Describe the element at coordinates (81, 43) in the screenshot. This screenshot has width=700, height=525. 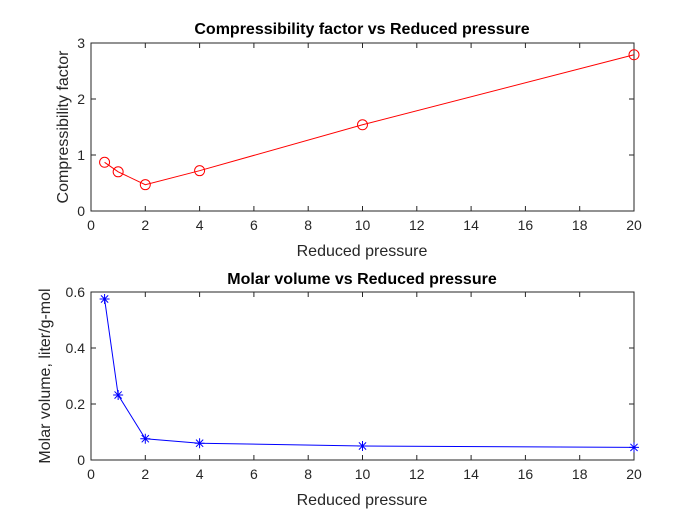
I see `y-tick-label: 3` at that location.